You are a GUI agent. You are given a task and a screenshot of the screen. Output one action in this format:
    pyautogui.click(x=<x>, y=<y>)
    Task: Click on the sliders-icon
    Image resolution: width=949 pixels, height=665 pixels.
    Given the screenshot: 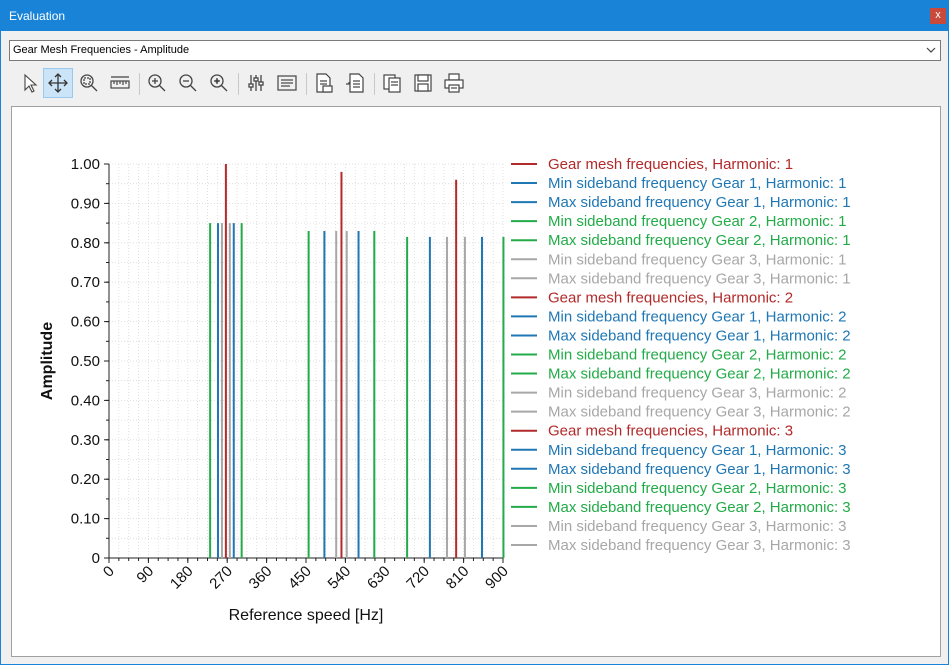 What is the action you would take?
    pyautogui.click(x=256, y=83)
    